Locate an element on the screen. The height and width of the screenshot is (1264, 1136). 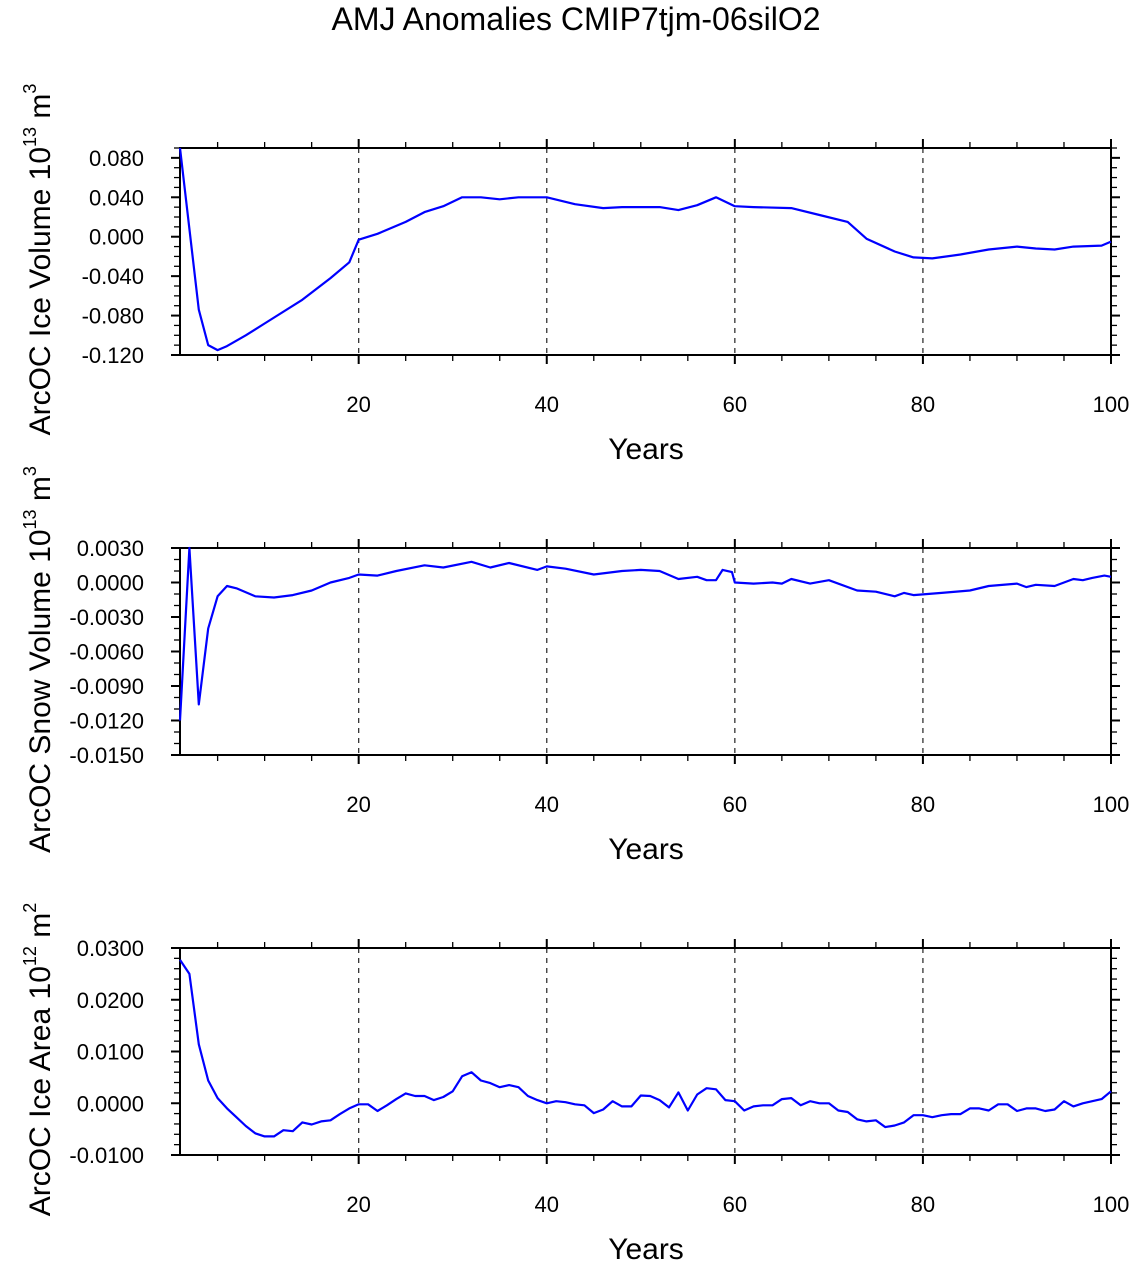
y-tick-label: -0.0090 is located at coordinates (106, 686).